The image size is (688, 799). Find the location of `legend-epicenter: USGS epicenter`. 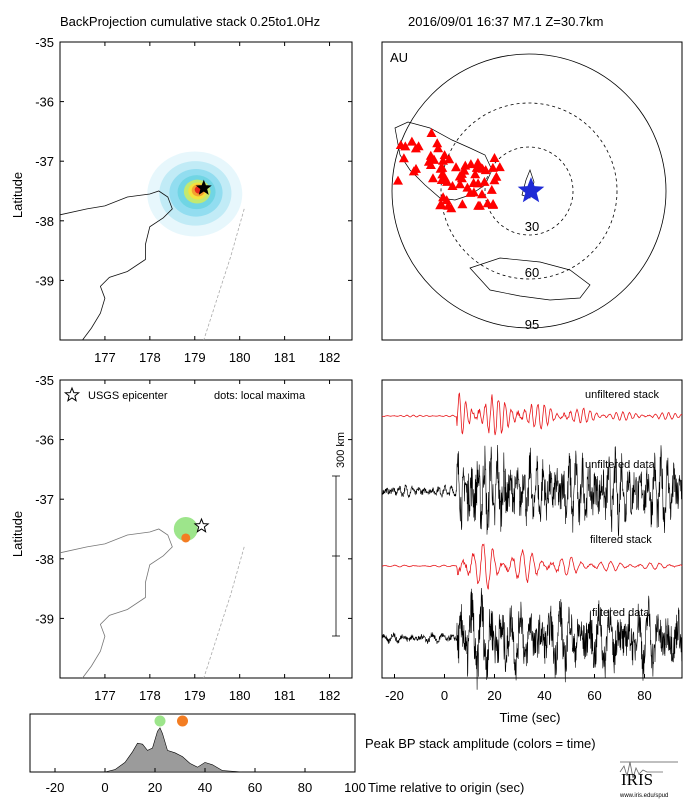

legend-epicenter: USGS epicenter is located at coordinates (128, 396).